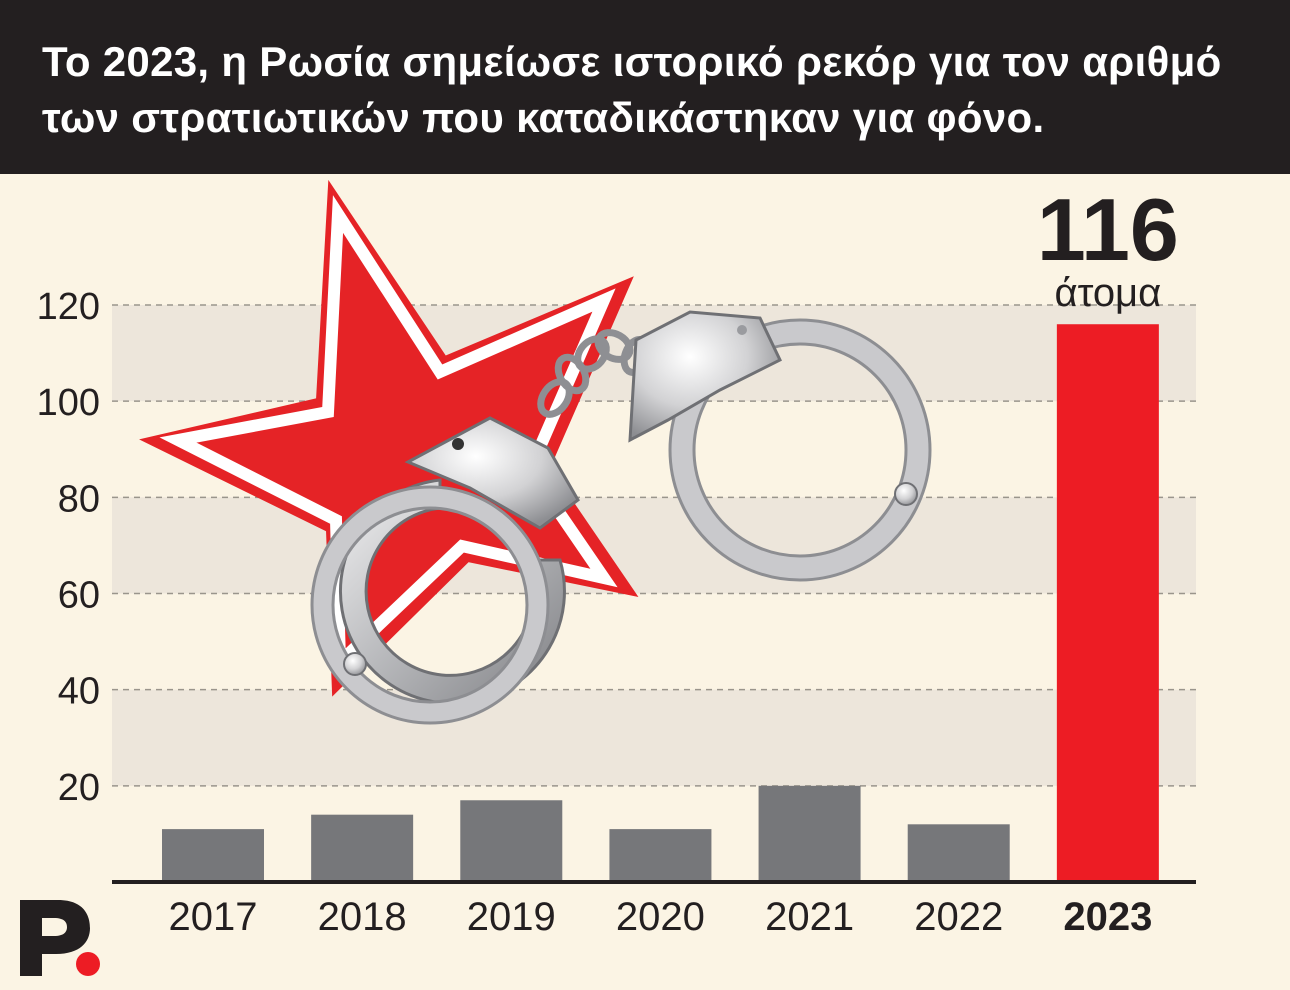 Image resolution: width=1290 pixels, height=990 pixels. I want to click on y-tick-label: 80, so click(79, 499).